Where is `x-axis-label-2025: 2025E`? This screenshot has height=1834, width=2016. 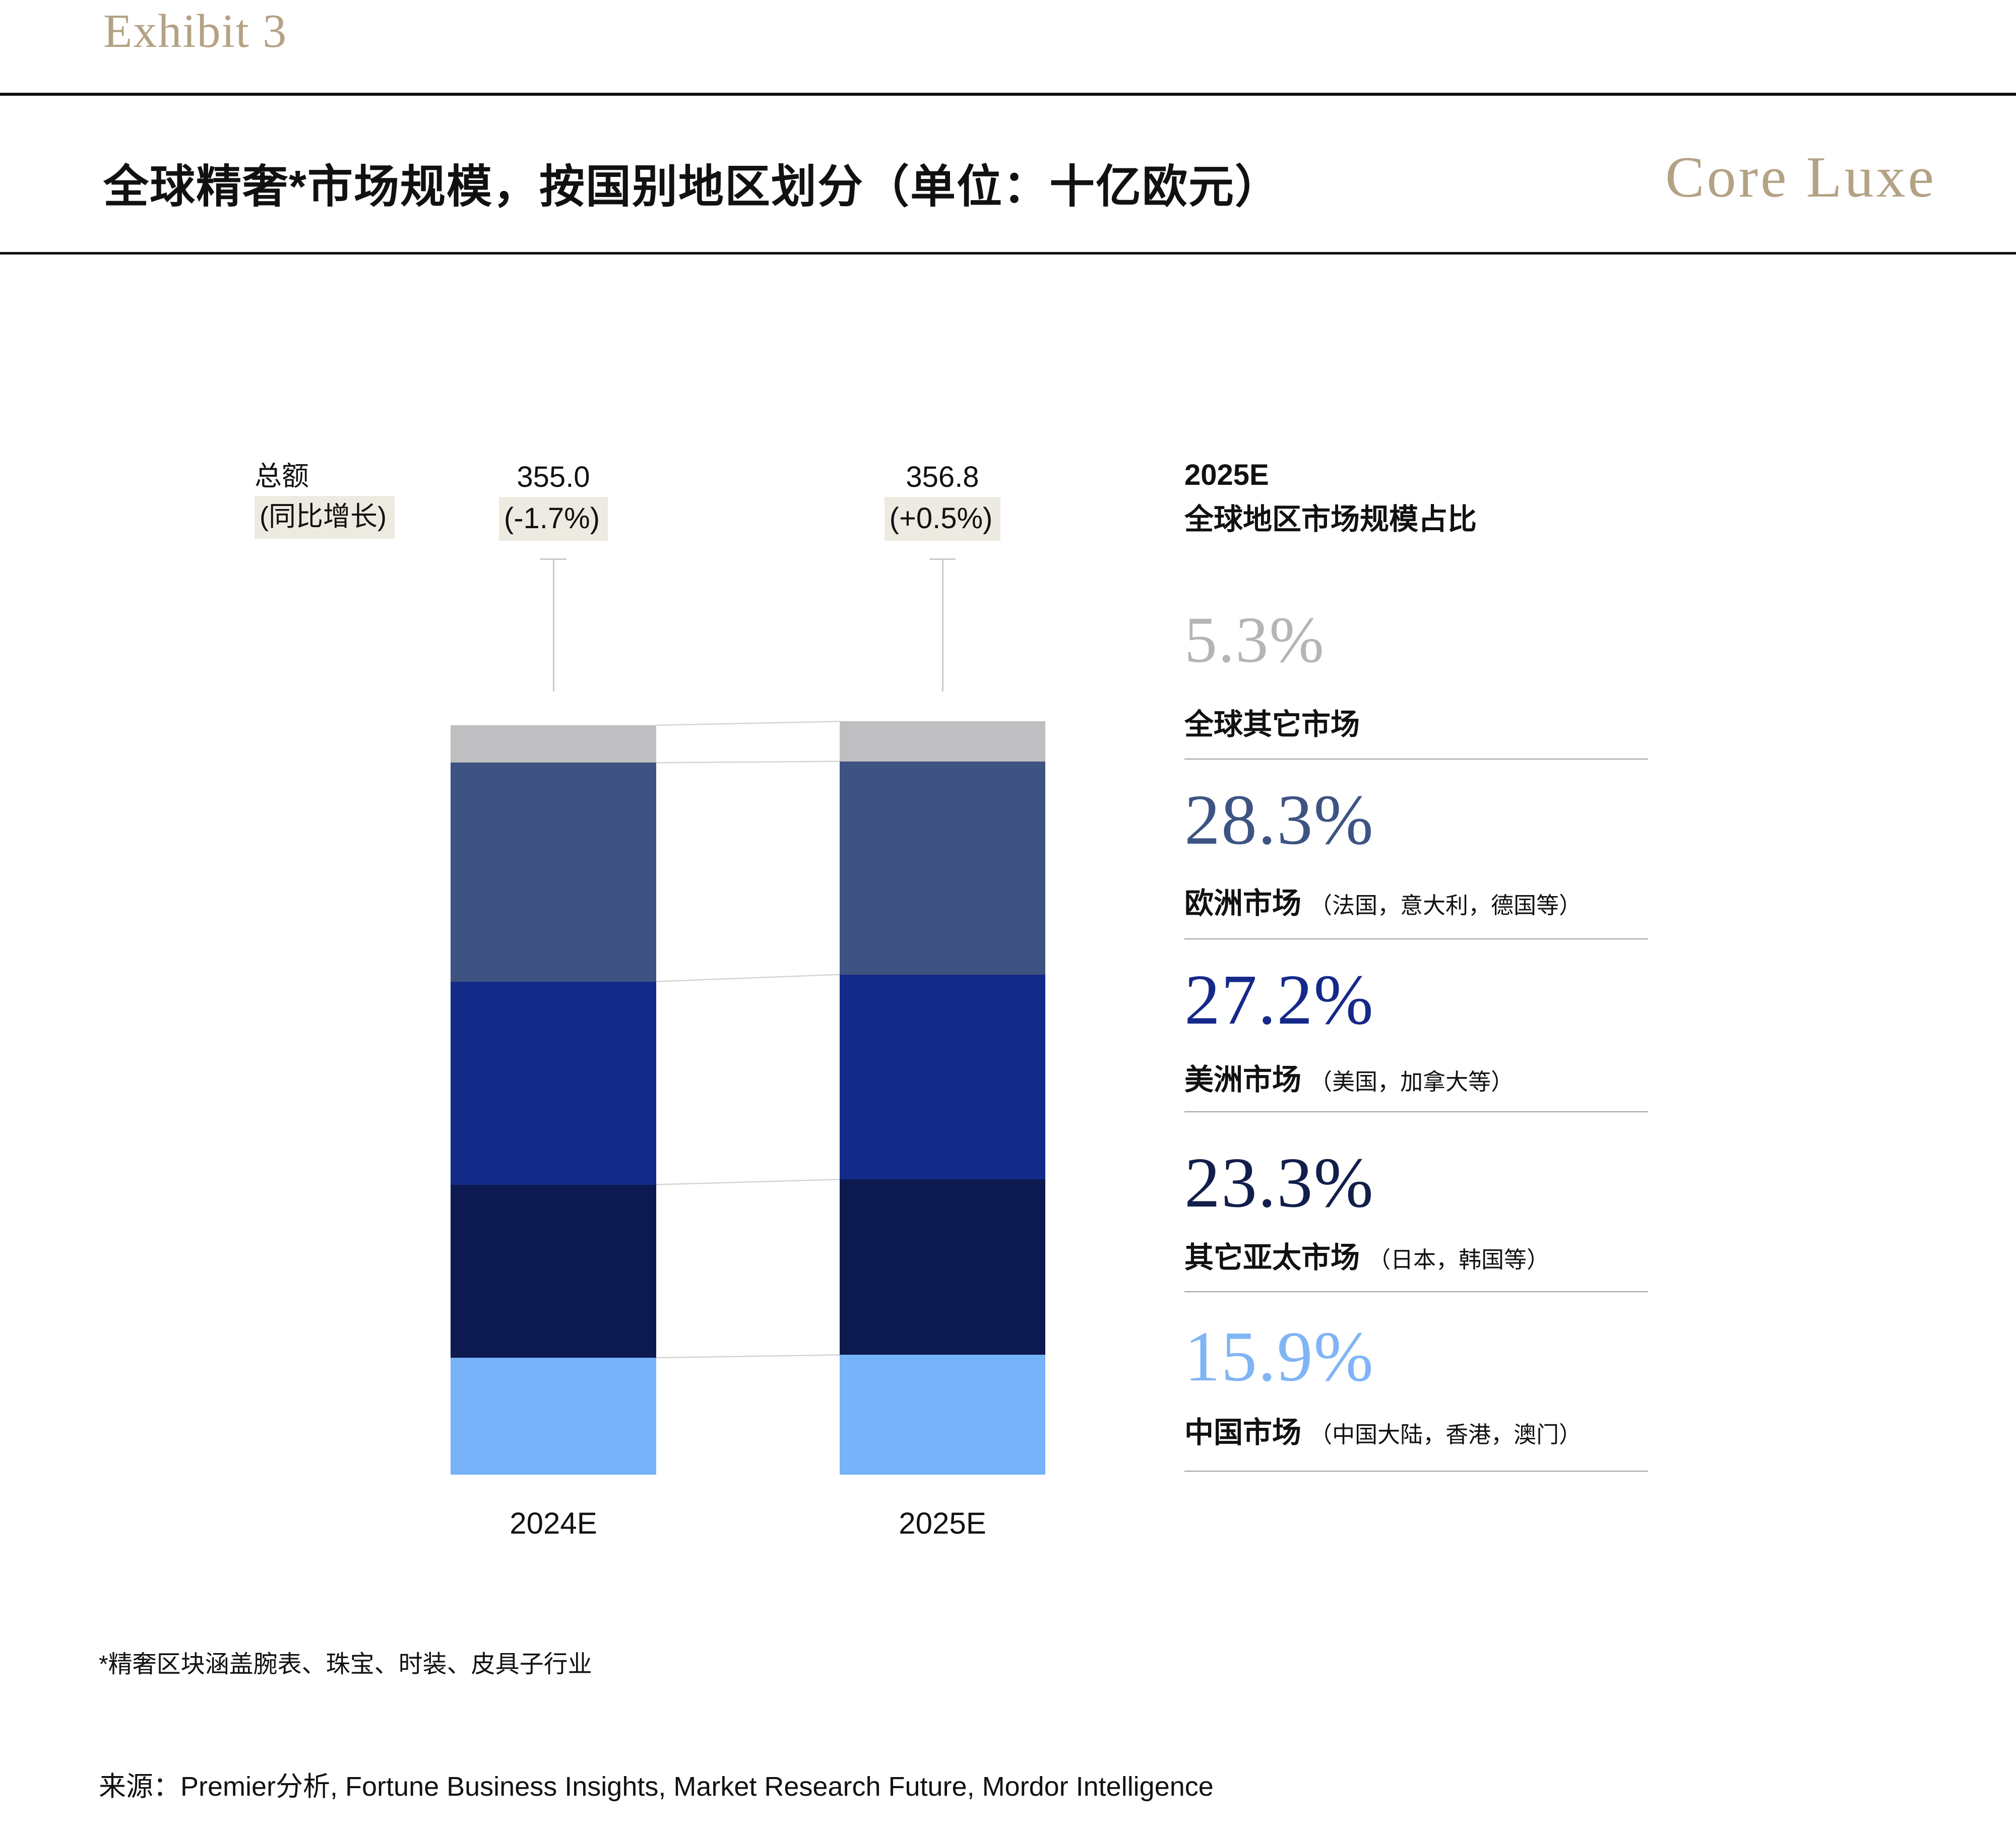 x-axis-label-2025: 2025E is located at coordinates (943, 1523).